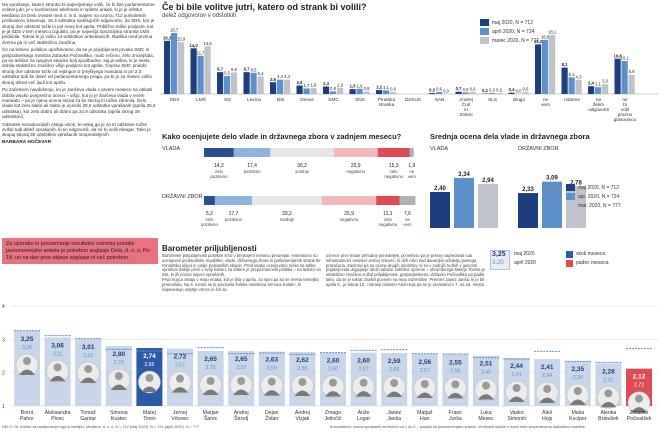  Describe the element at coordinates (579, 76) in the screenshot. I see `party-value-label: 4,3` at that location.